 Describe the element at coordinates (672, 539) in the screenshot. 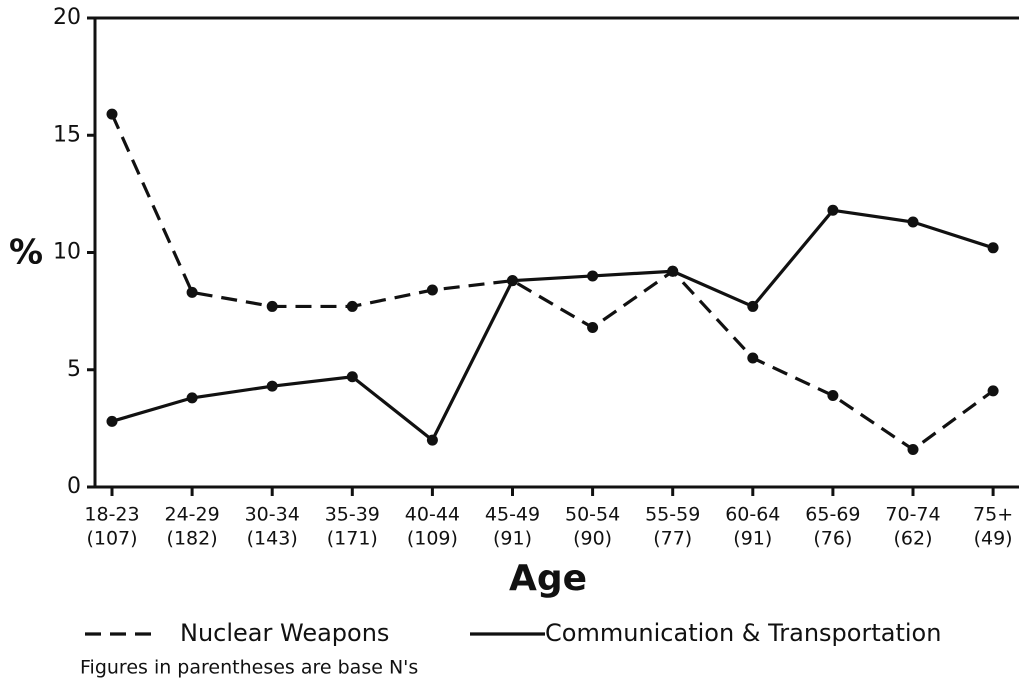

I see `x-tick-note: (77)` at that location.